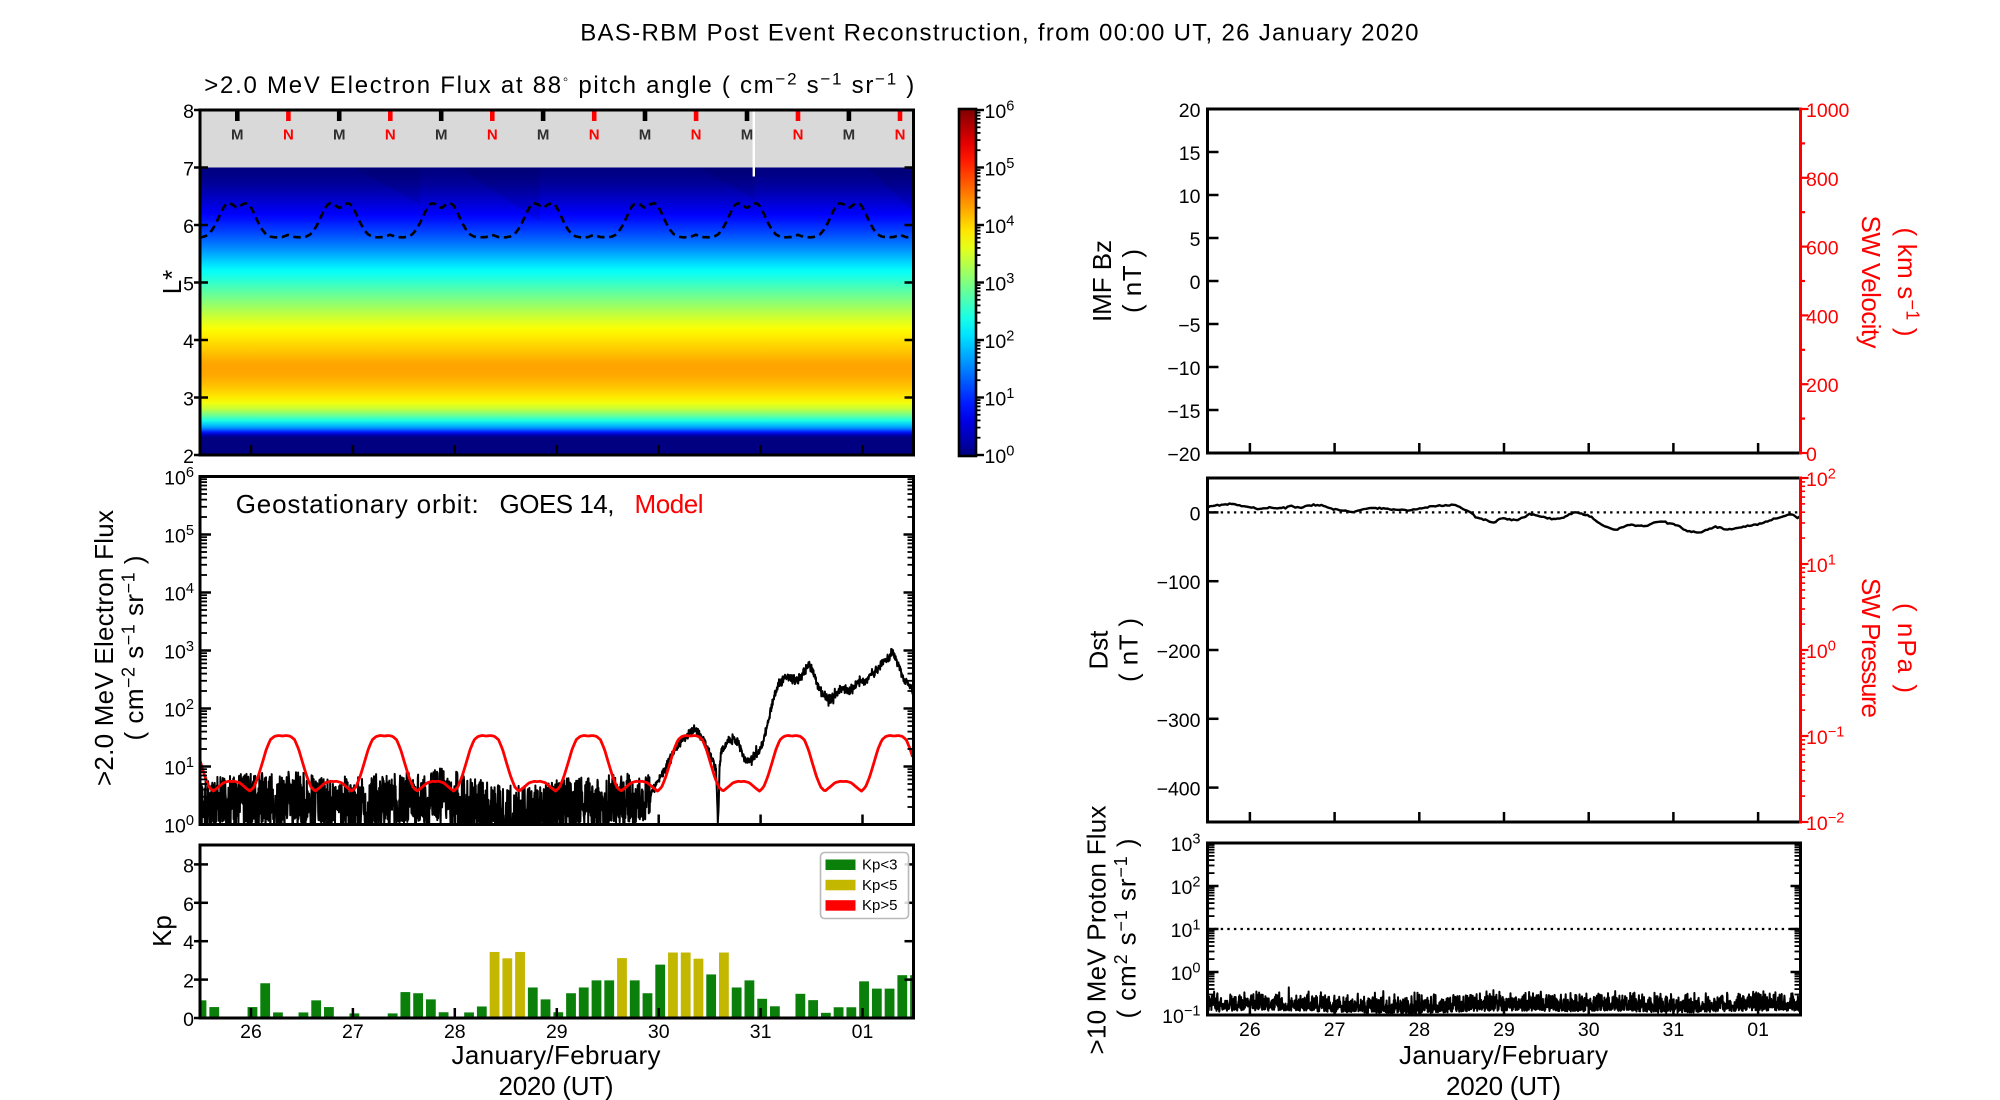 The width and height of the screenshot is (2000, 1100). Describe the element at coordinates (188, 943) in the screenshot. I see `svg-text: 4` at that location.